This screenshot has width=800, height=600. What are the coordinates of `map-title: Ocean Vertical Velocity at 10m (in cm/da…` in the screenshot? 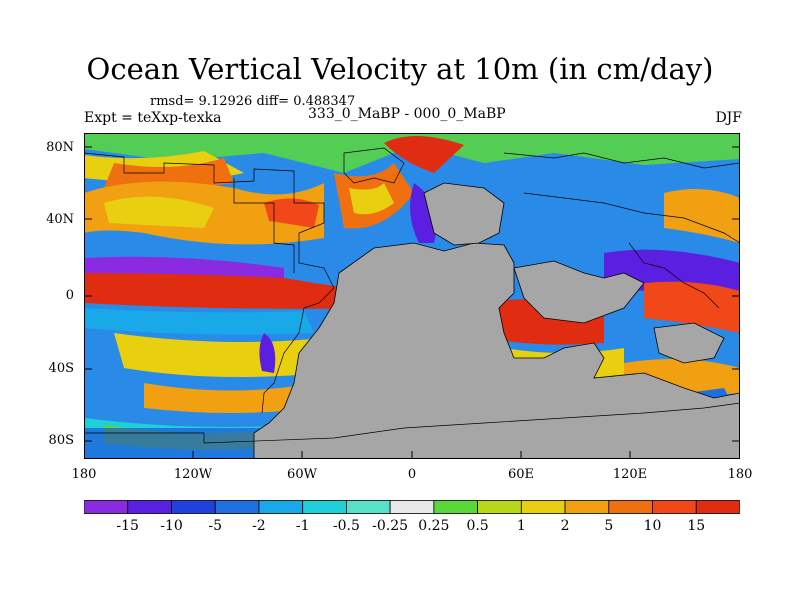 It's located at (400, 69).